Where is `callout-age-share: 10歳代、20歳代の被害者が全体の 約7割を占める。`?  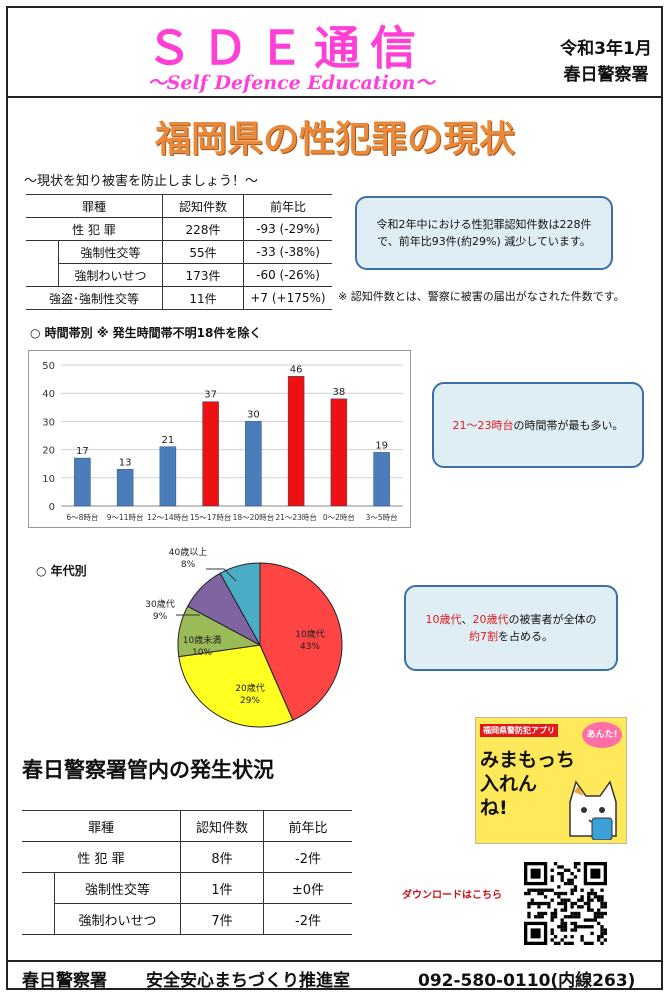 callout-age-share: 10歳代、20歳代の被害者が全体の 約7割を占める。 is located at coordinates (511, 628).